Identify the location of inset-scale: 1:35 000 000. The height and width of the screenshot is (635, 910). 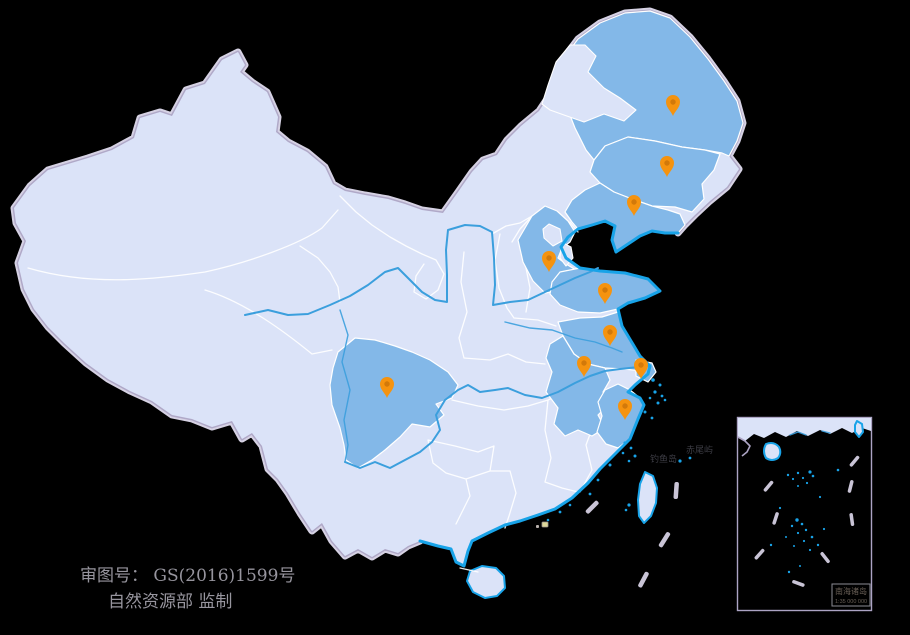
(851, 602).